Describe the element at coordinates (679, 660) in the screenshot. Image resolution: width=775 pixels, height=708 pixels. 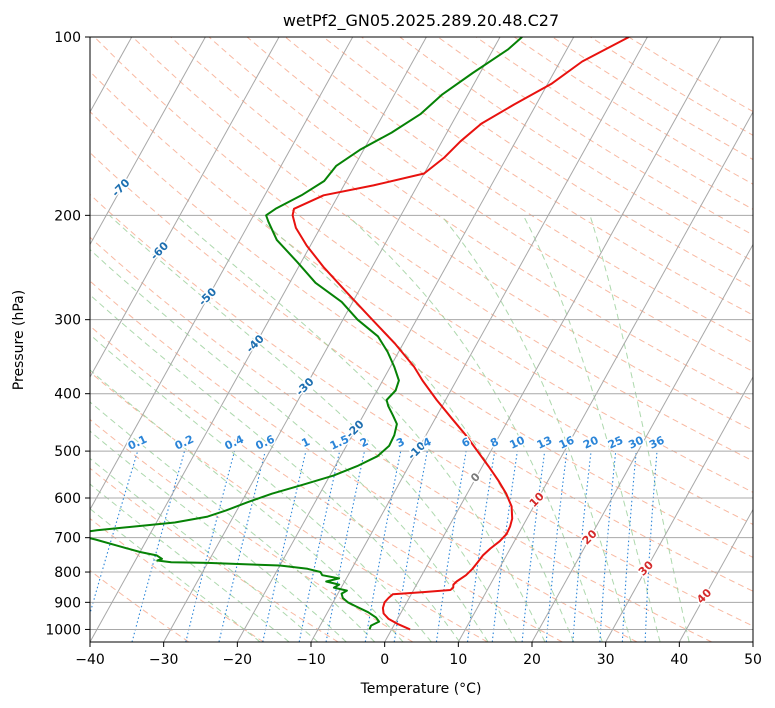
I see `x-tick-label: 40` at that location.